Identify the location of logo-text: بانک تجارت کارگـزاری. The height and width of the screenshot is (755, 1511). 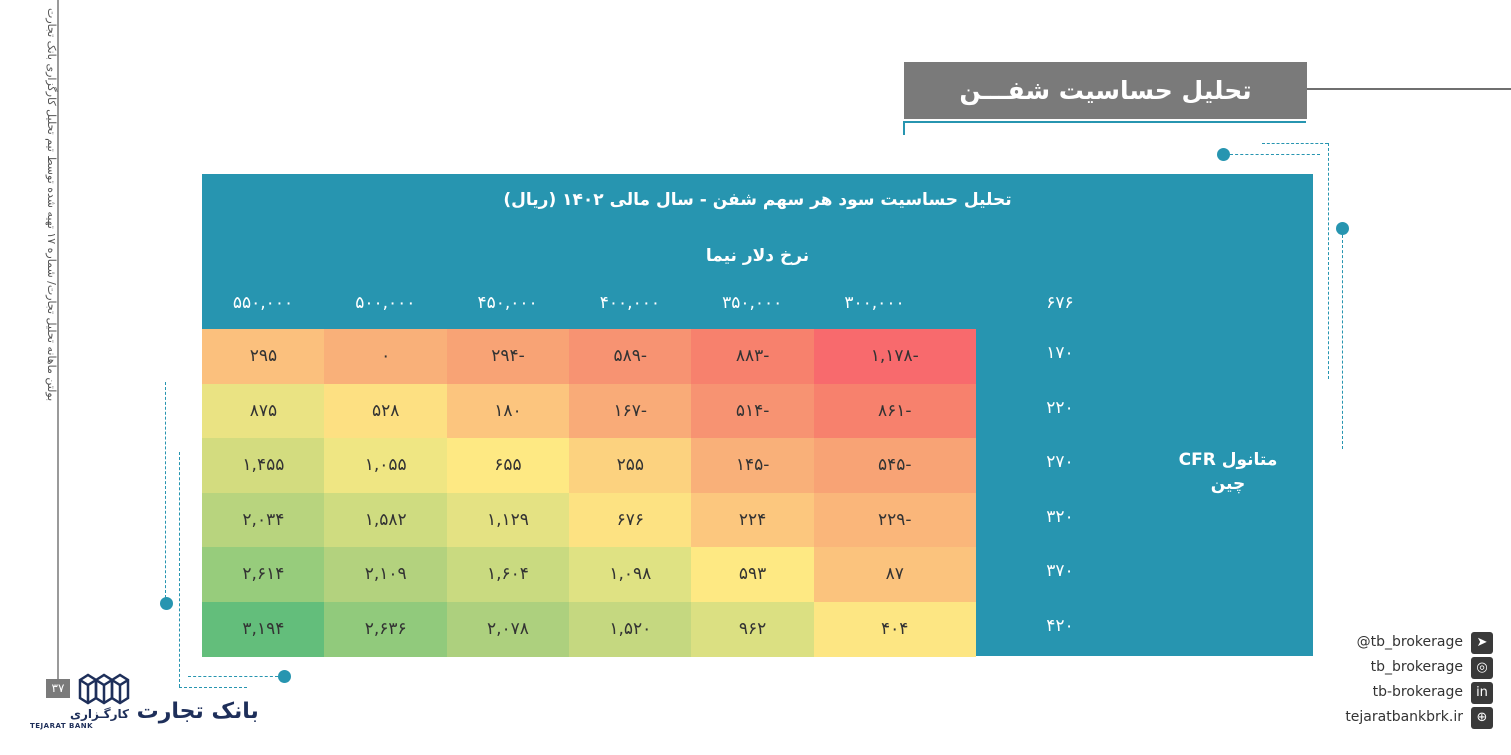
(164, 711).